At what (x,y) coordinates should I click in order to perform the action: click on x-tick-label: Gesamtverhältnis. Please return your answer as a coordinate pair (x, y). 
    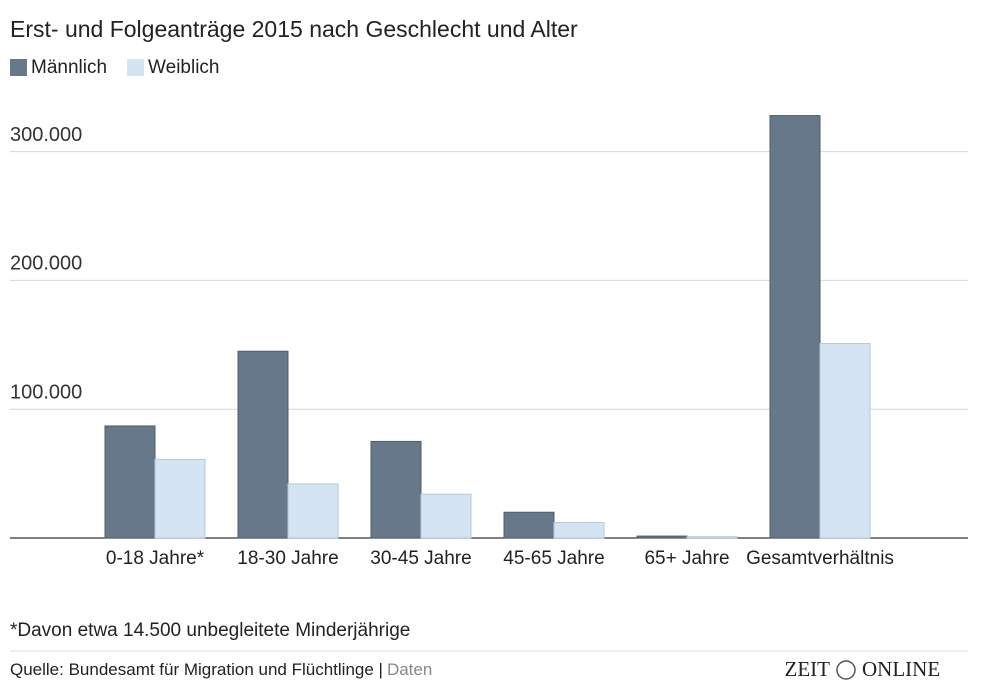
    Looking at the image, I should click on (820, 558).